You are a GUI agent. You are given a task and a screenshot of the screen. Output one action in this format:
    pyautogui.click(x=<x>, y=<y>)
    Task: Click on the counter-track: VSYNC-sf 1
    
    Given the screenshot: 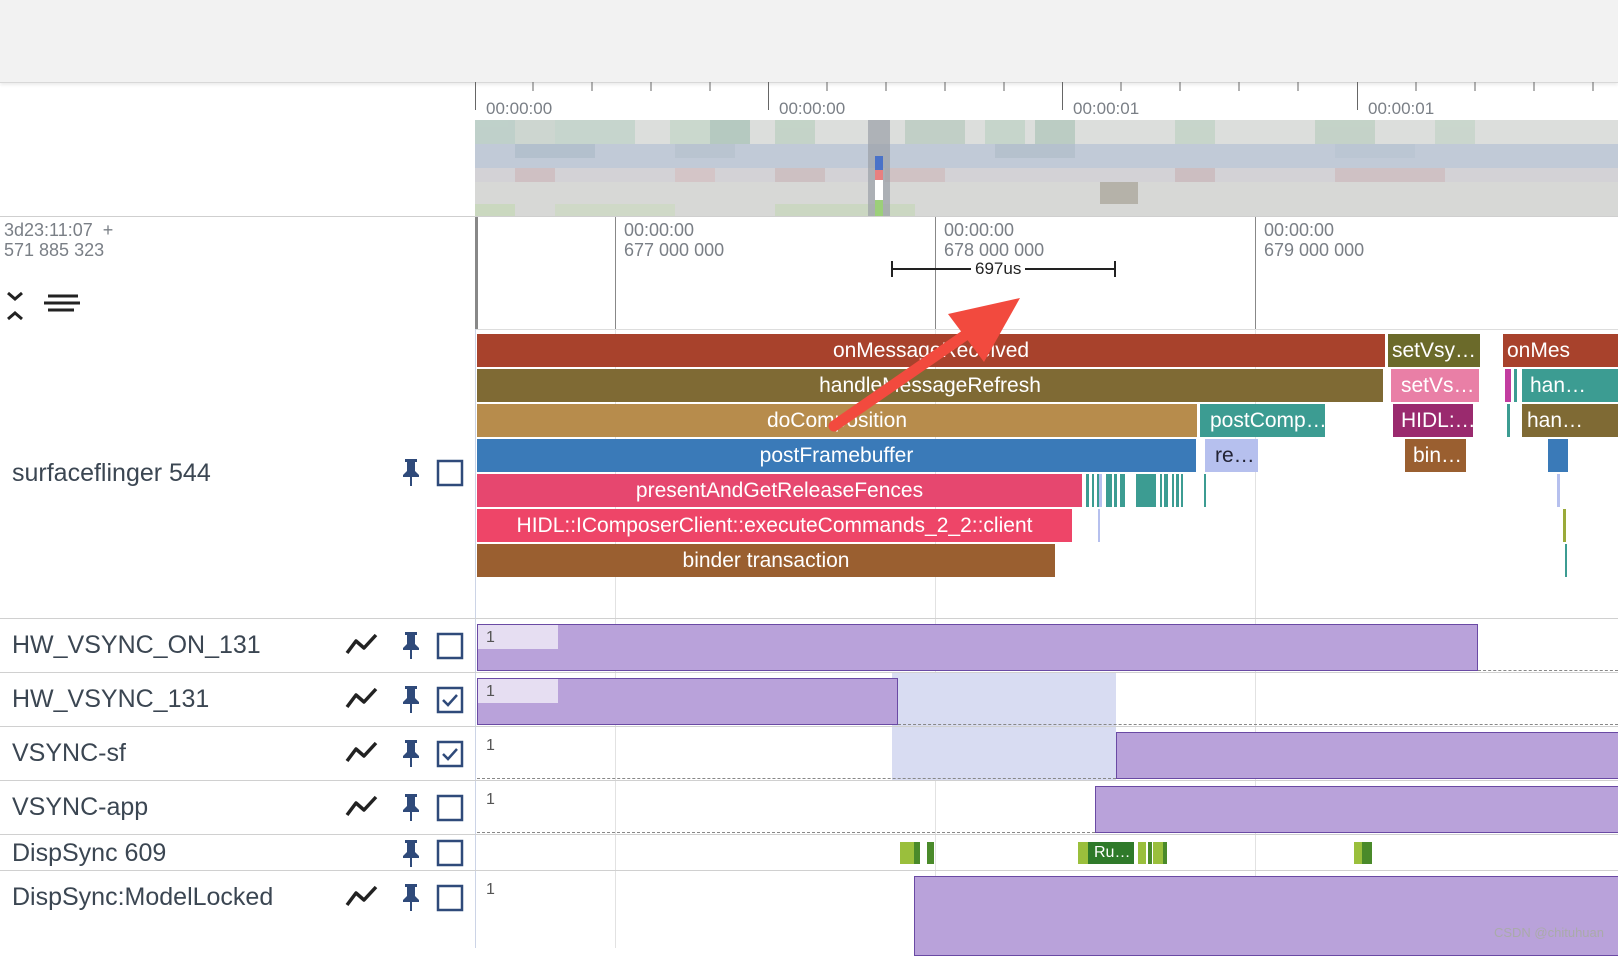 What is the action you would take?
    pyautogui.click(x=809, y=753)
    